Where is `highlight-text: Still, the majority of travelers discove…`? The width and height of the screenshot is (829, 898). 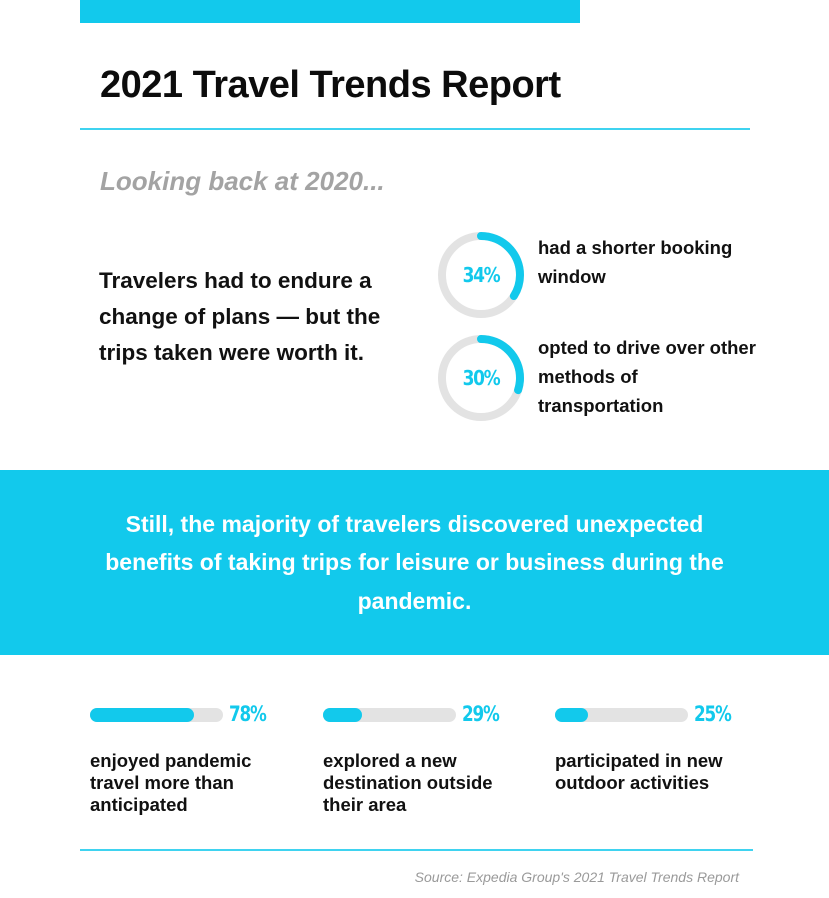 highlight-text: Still, the majority of travelers discove… is located at coordinates (414, 562).